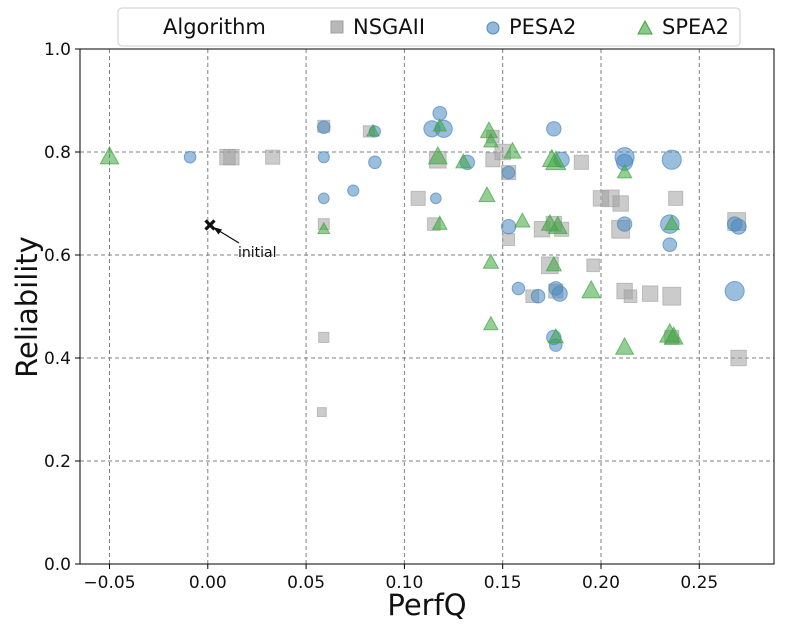  What do you see at coordinates (695, 27) in the screenshot?
I see `legend-spea2-label: SPEA2` at bounding box center [695, 27].